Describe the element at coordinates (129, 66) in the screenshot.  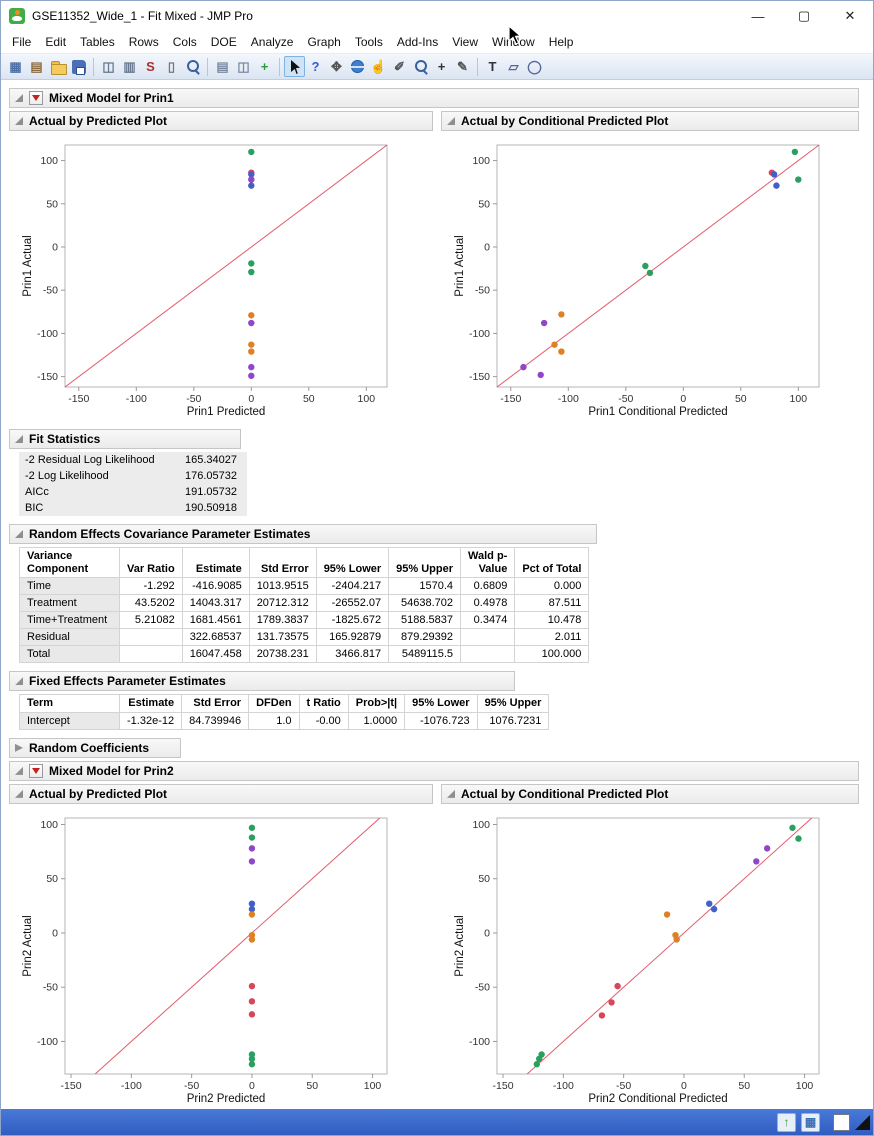
I see `paste-icon: ▥` at that location.